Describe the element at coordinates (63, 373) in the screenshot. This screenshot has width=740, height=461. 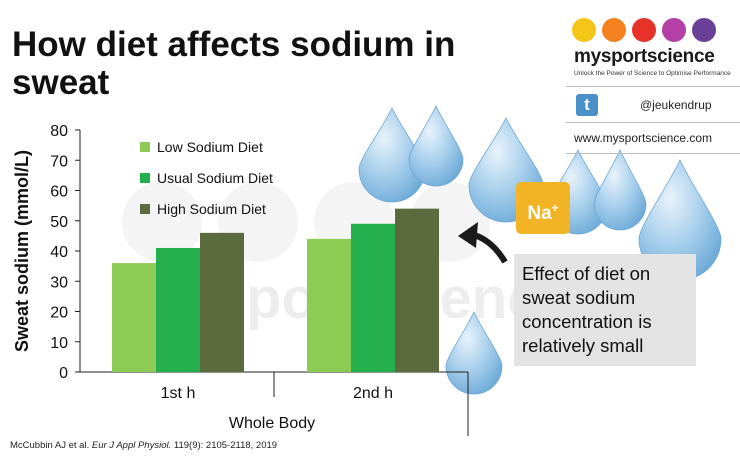
I see `y-tick-label: 0` at that location.